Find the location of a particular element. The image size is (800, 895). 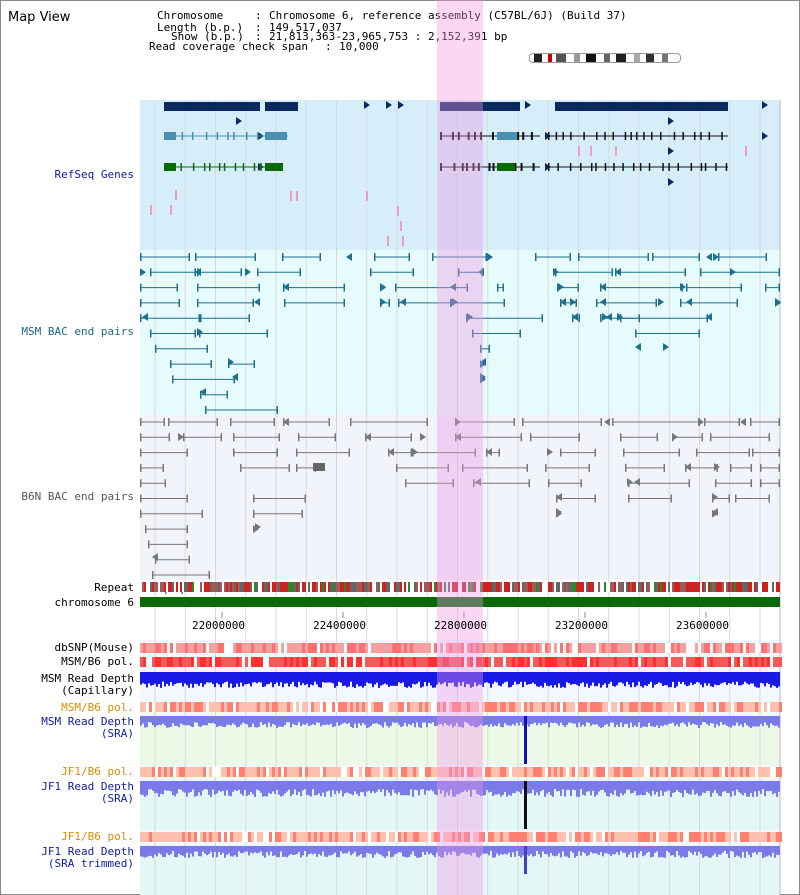

b6n-bac-label: B6N BAC end pairs is located at coordinates (77, 496).